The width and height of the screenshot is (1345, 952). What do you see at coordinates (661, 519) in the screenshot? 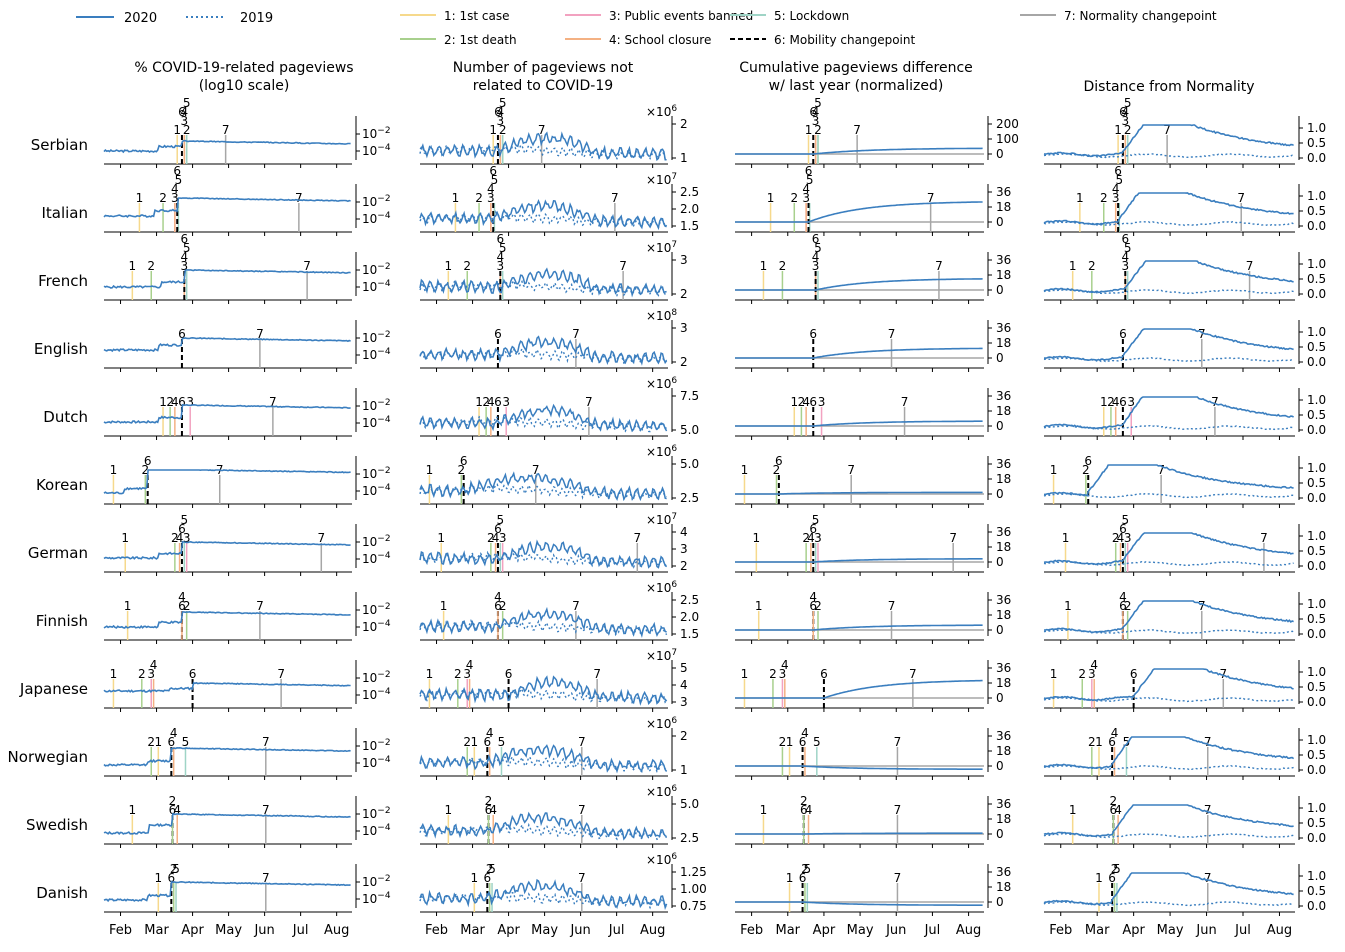
I see `axis-scale-multiplier: ×107` at bounding box center [661, 519].